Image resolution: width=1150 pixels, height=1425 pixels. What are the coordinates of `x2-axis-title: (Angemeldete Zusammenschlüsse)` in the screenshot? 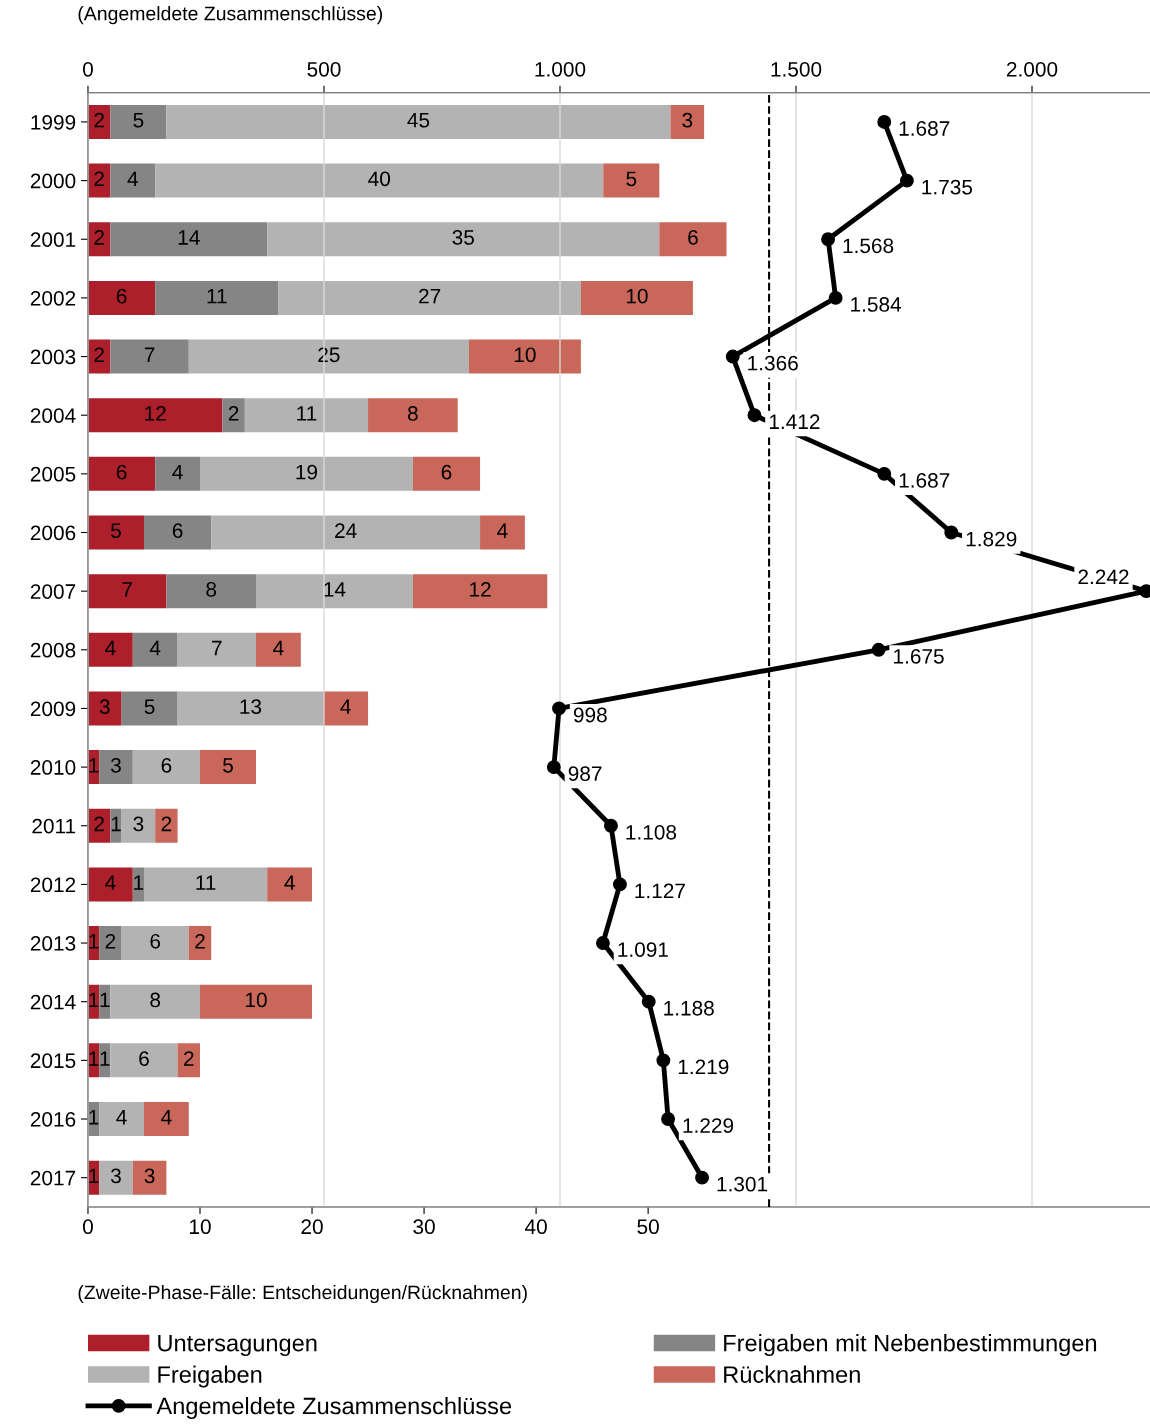 It's located at (230, 15).